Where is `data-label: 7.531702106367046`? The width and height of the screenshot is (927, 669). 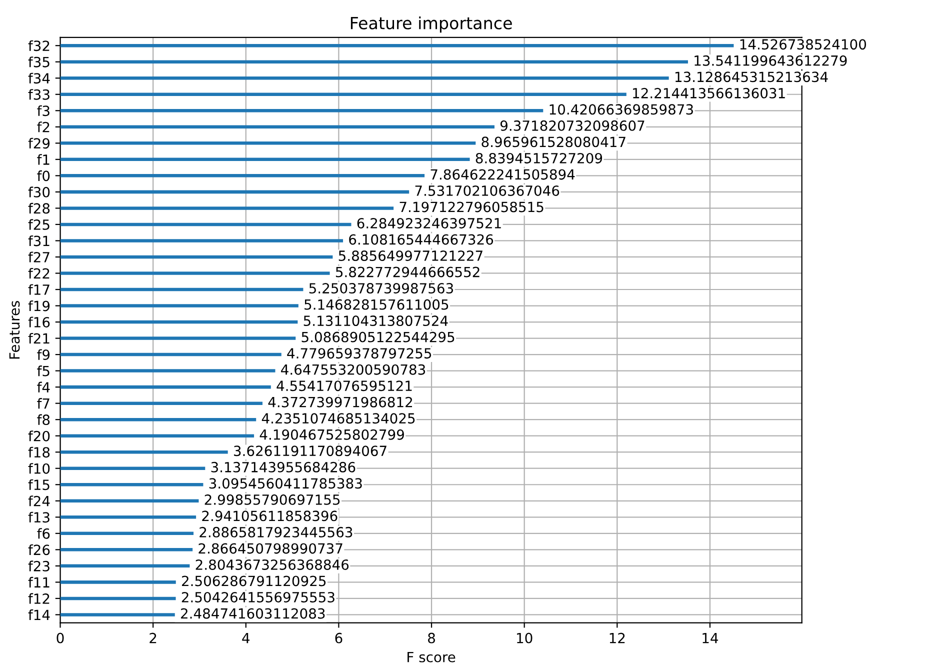
data-label: 7.531702106367046 is located at coordinates (487, 190).